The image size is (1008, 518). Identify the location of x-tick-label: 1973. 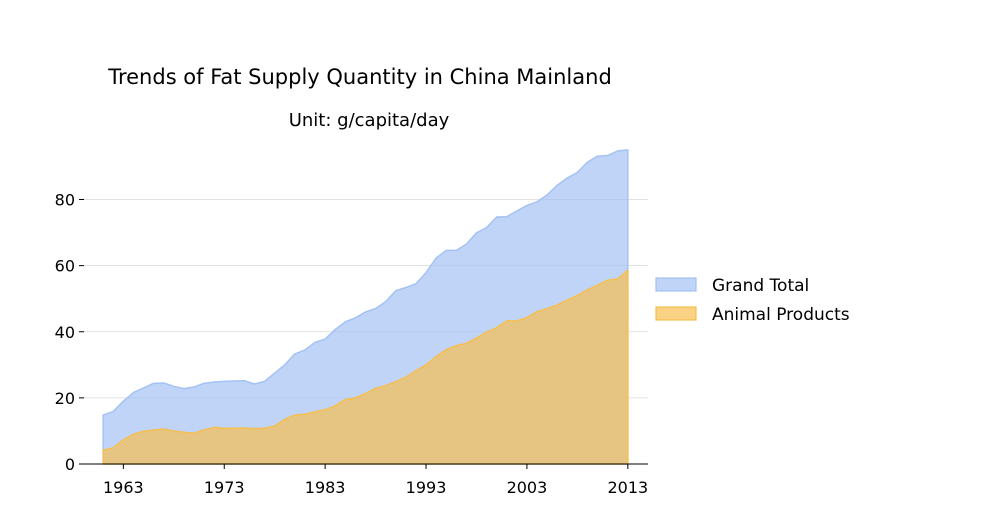
(224, 487).